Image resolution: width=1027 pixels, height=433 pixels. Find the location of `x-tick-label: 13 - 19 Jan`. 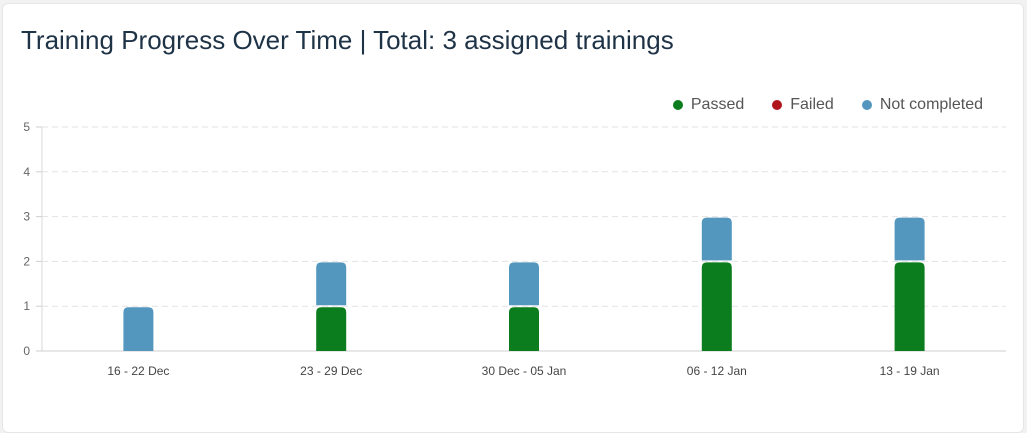

x-tick-label: 13 - 19 Jan is located at coordinates (910, 371).